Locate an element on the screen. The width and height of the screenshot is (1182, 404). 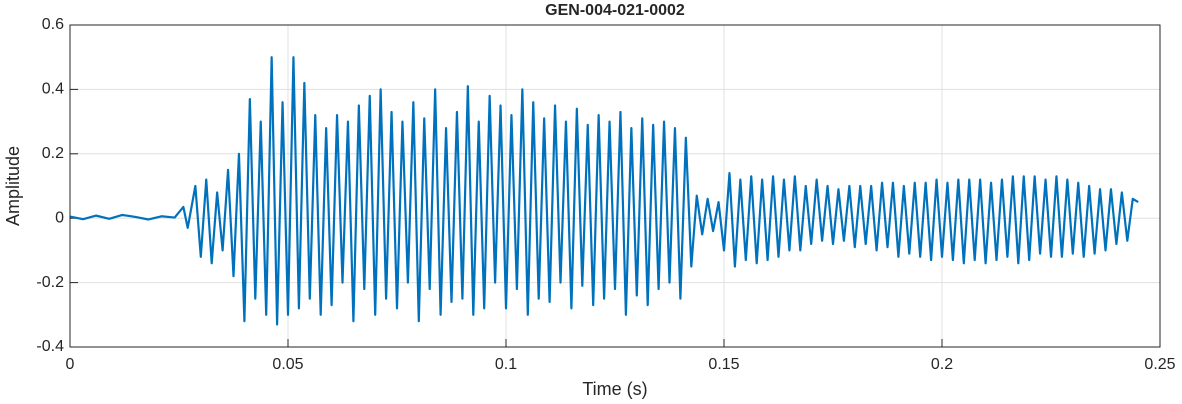
x-tick-label: 0 is located at coordinates (70, 364).